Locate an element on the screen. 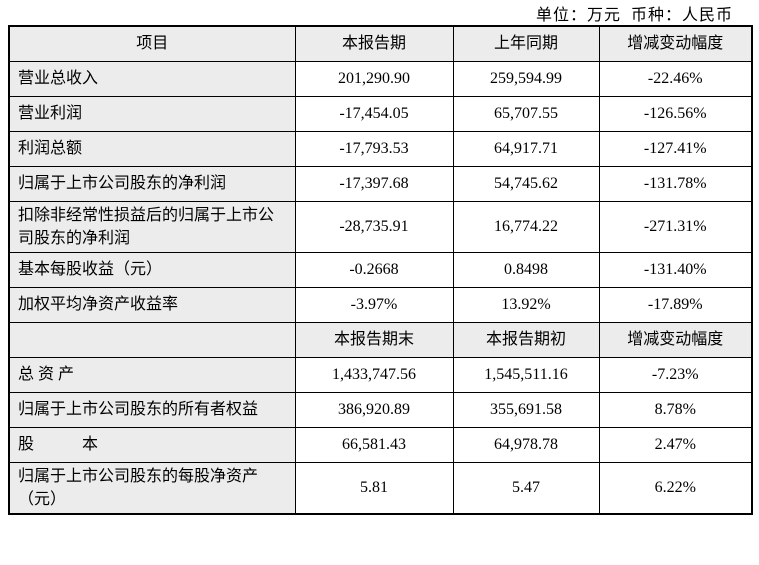 The height and width of the screenshot is (565, 759). current-value: 386,920.89 is located at coordinates (374, 409).